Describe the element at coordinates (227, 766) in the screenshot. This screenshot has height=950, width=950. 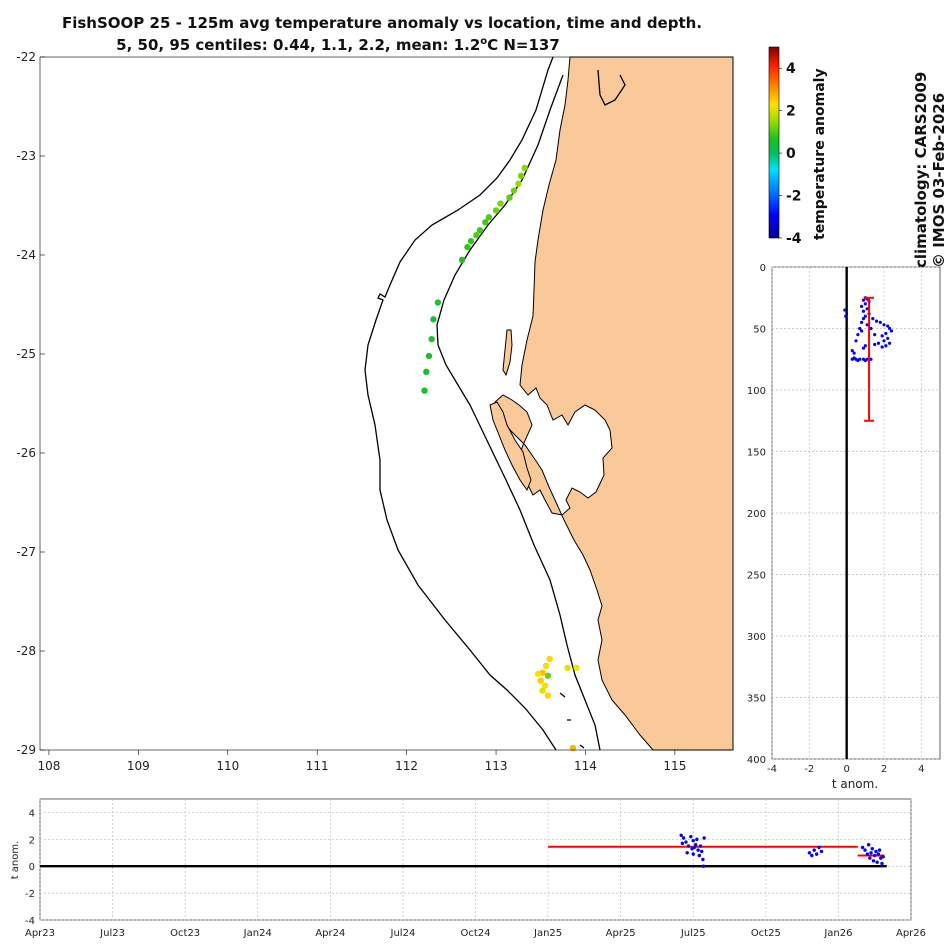
I see `map-x-tick-label: 110` at that location.